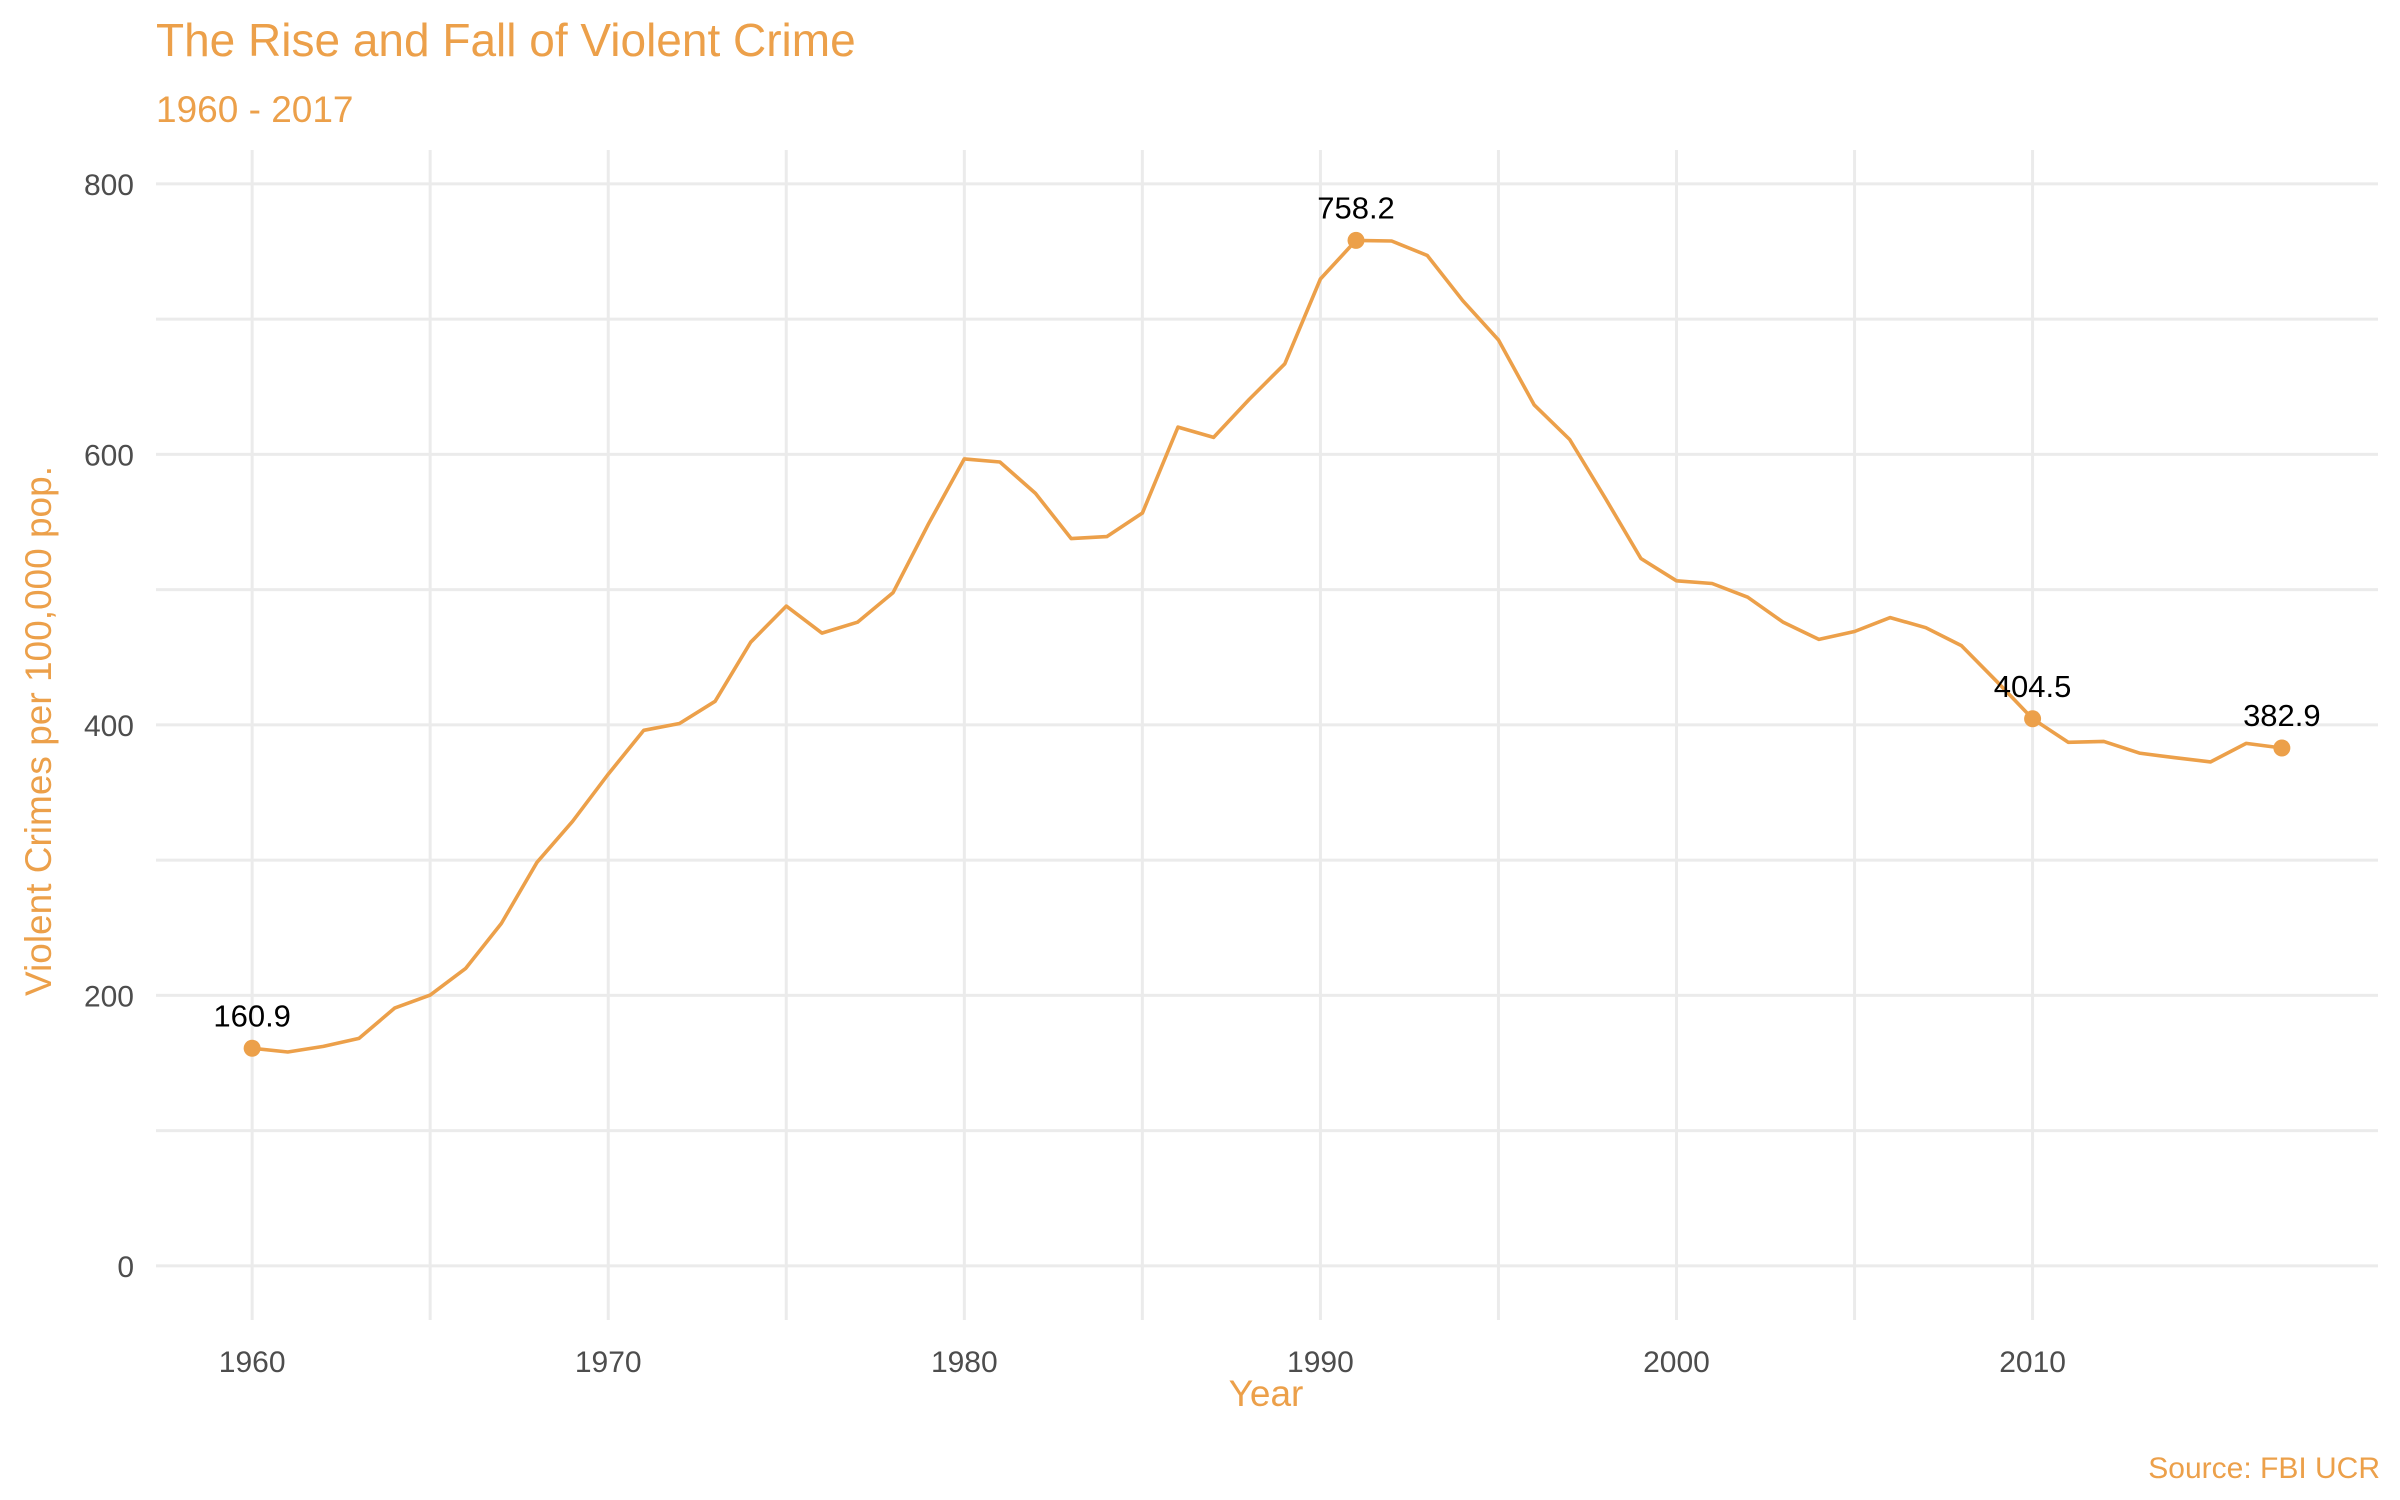  Describe the element at coordinates (125, 1267) in the screenshot. I see `y-tick-label: 0` at that location.